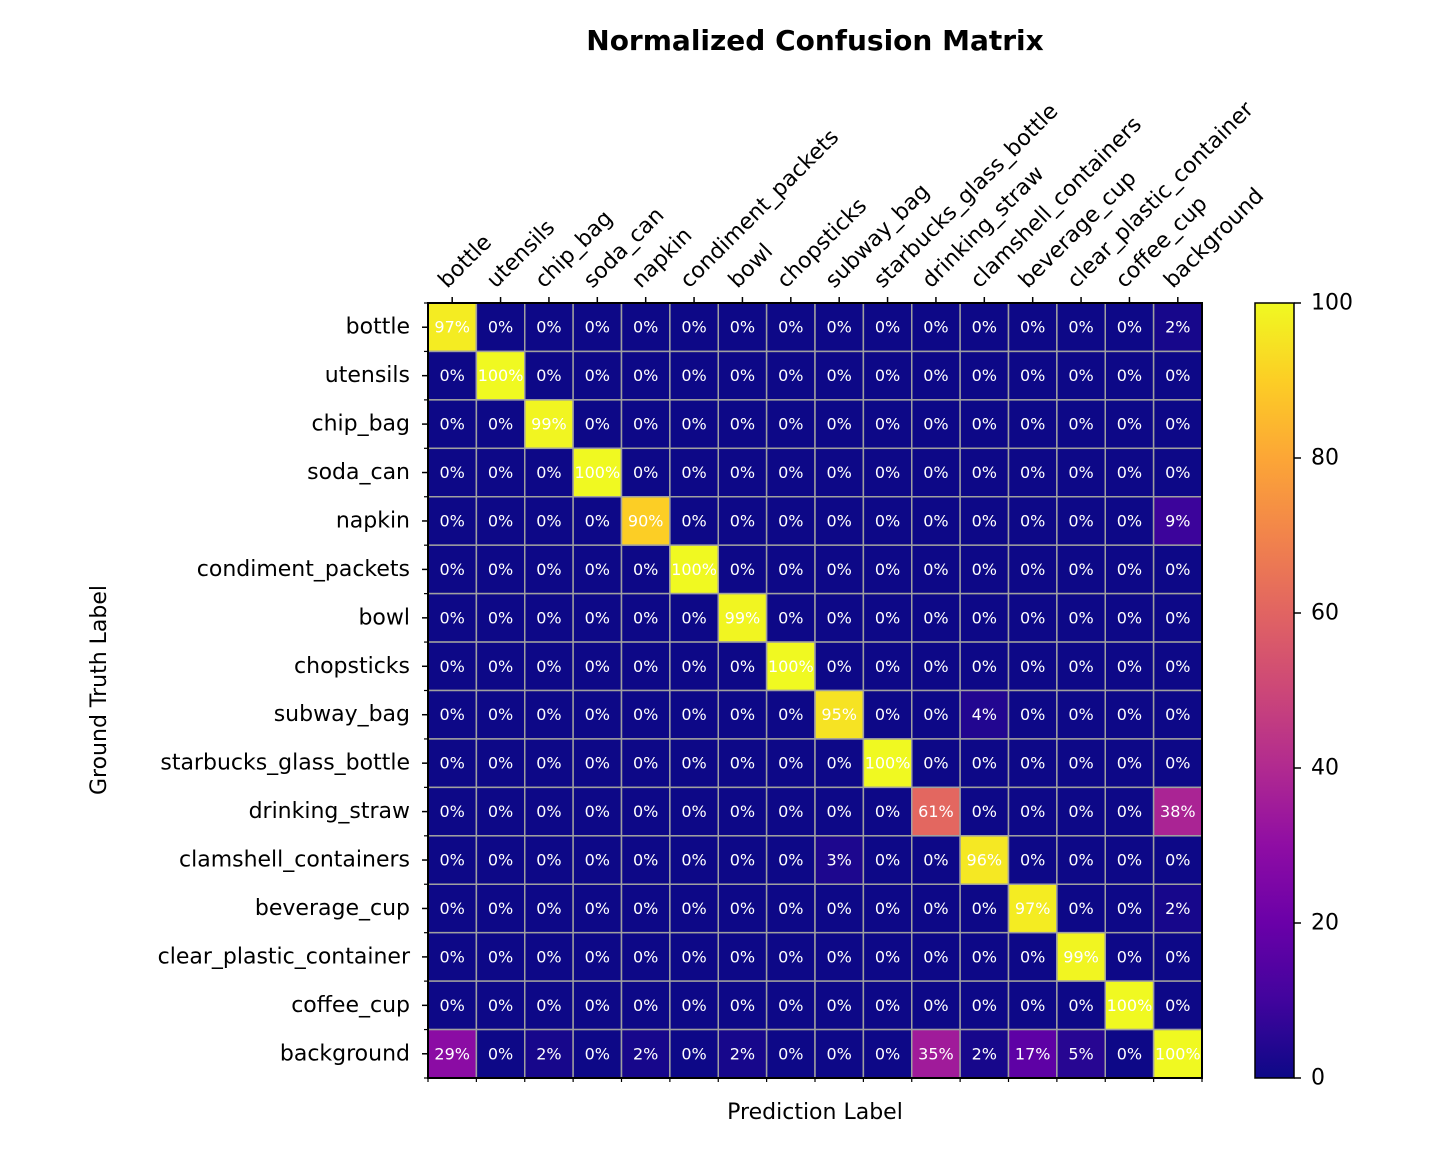 This screenshot has width=1440, height=1152. What do you see at coordinates (1323, 691) in the screenshot?
I see `colorbar-ticks: 0 20 40 60 80 100` at bounding box center [1323, 691].